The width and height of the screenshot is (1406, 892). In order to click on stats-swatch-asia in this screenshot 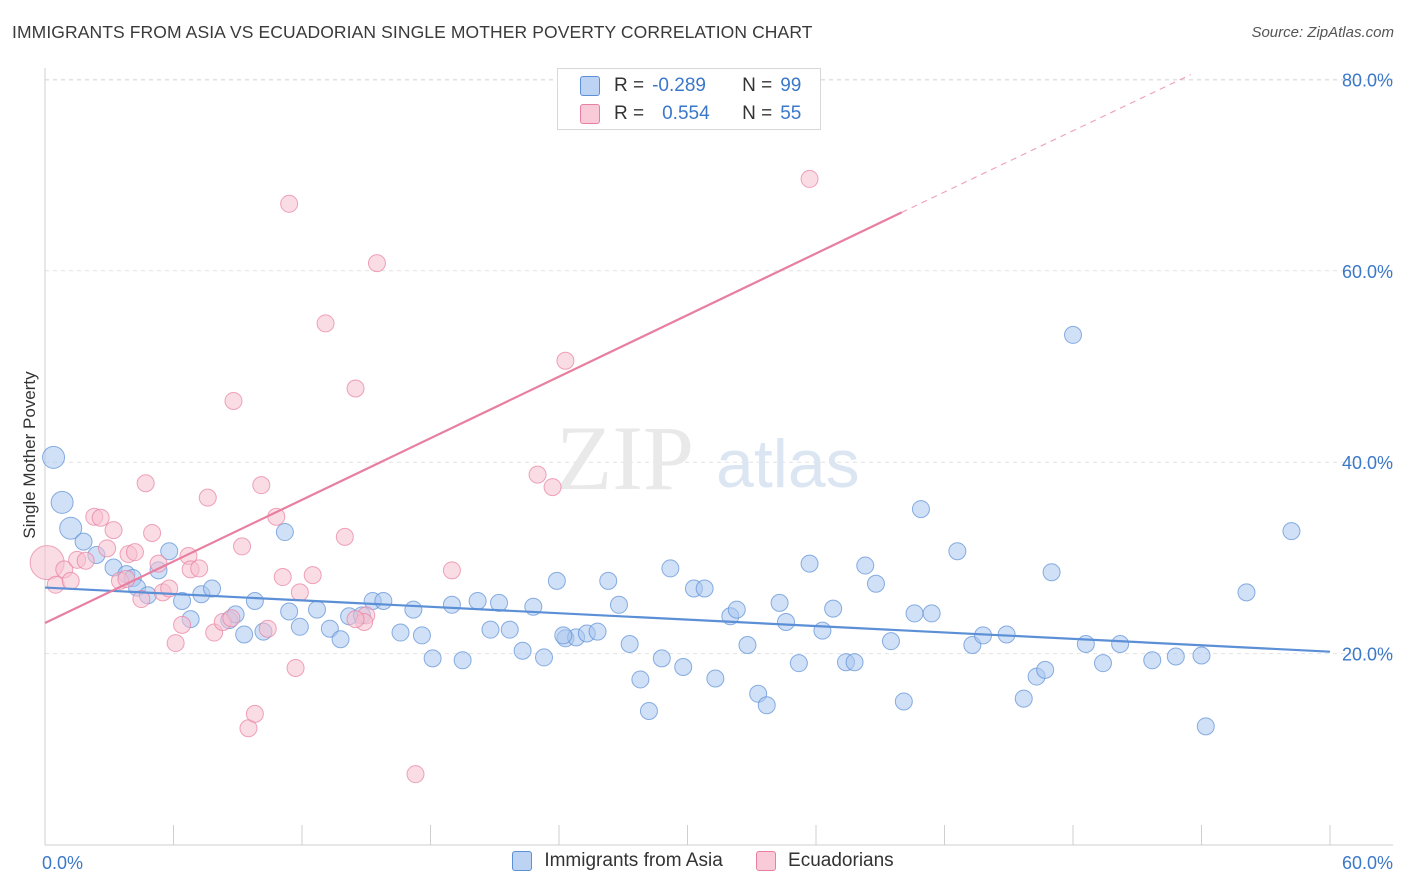, I will do `click(590, 86)`.